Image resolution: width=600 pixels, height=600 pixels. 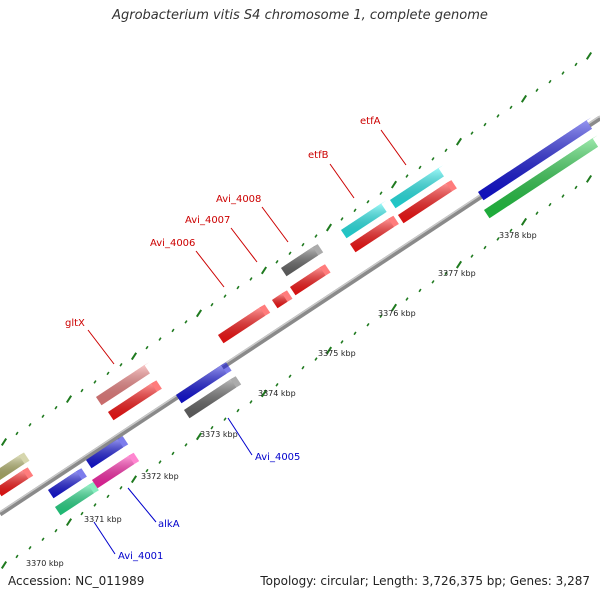 What do you see at coordinates (172, 243) in the screenshot?
I see `gene-label: Avi_4006` at bounding box center [172, 243].